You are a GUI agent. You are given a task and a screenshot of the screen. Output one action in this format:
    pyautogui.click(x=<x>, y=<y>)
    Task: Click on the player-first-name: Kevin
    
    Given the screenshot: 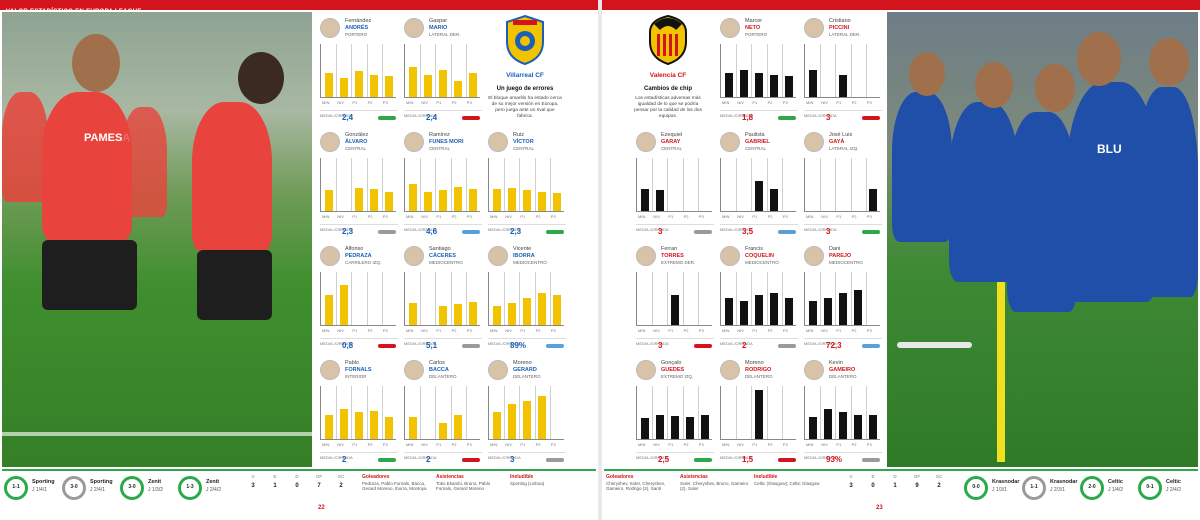 What is the action you would take?
    pyautogui.click(x=836, y=363)
    